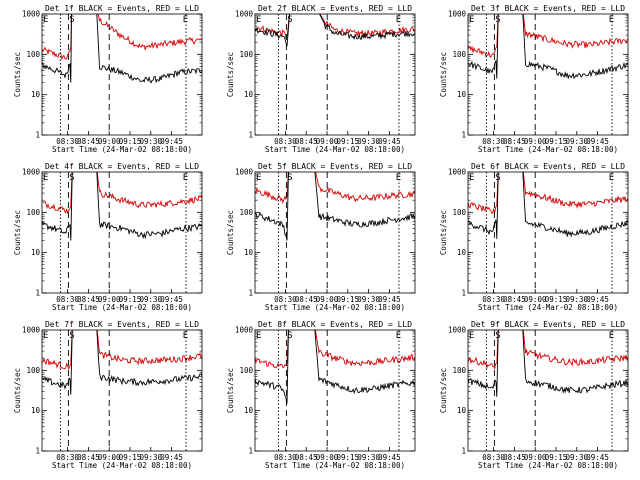 Image resolution: width=640 pixels, height=480 pixels. Describe the element at coordinates (548, 166) in the screenshot. I see `chart-title: Det 6f BLACK = Events, RED = LLD` at that location.